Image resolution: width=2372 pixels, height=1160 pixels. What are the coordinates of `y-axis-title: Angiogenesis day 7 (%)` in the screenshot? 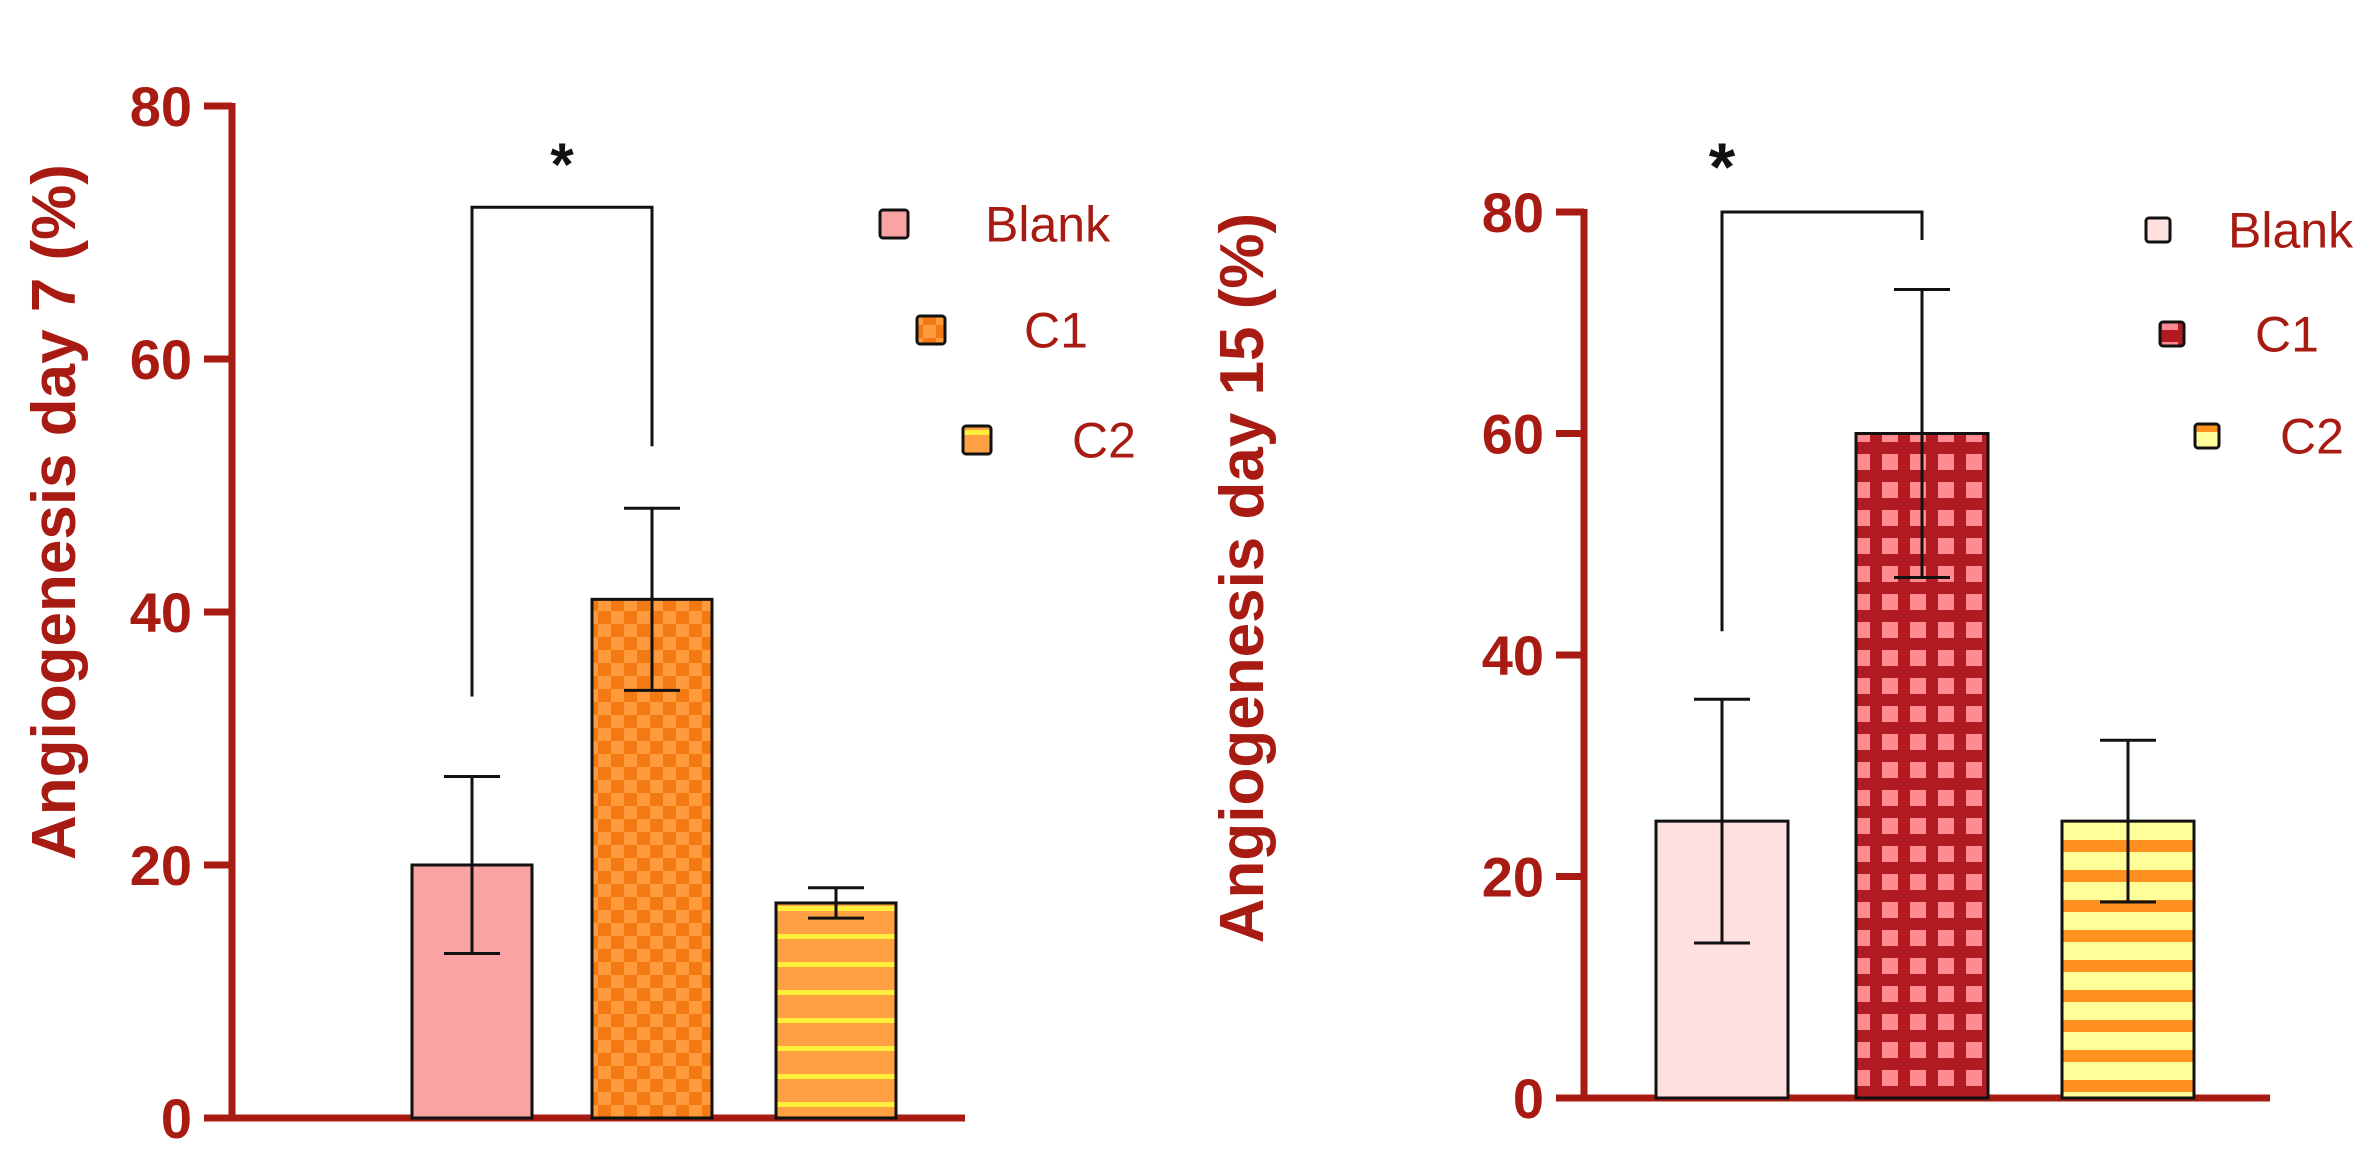 It's located at (54, 512).